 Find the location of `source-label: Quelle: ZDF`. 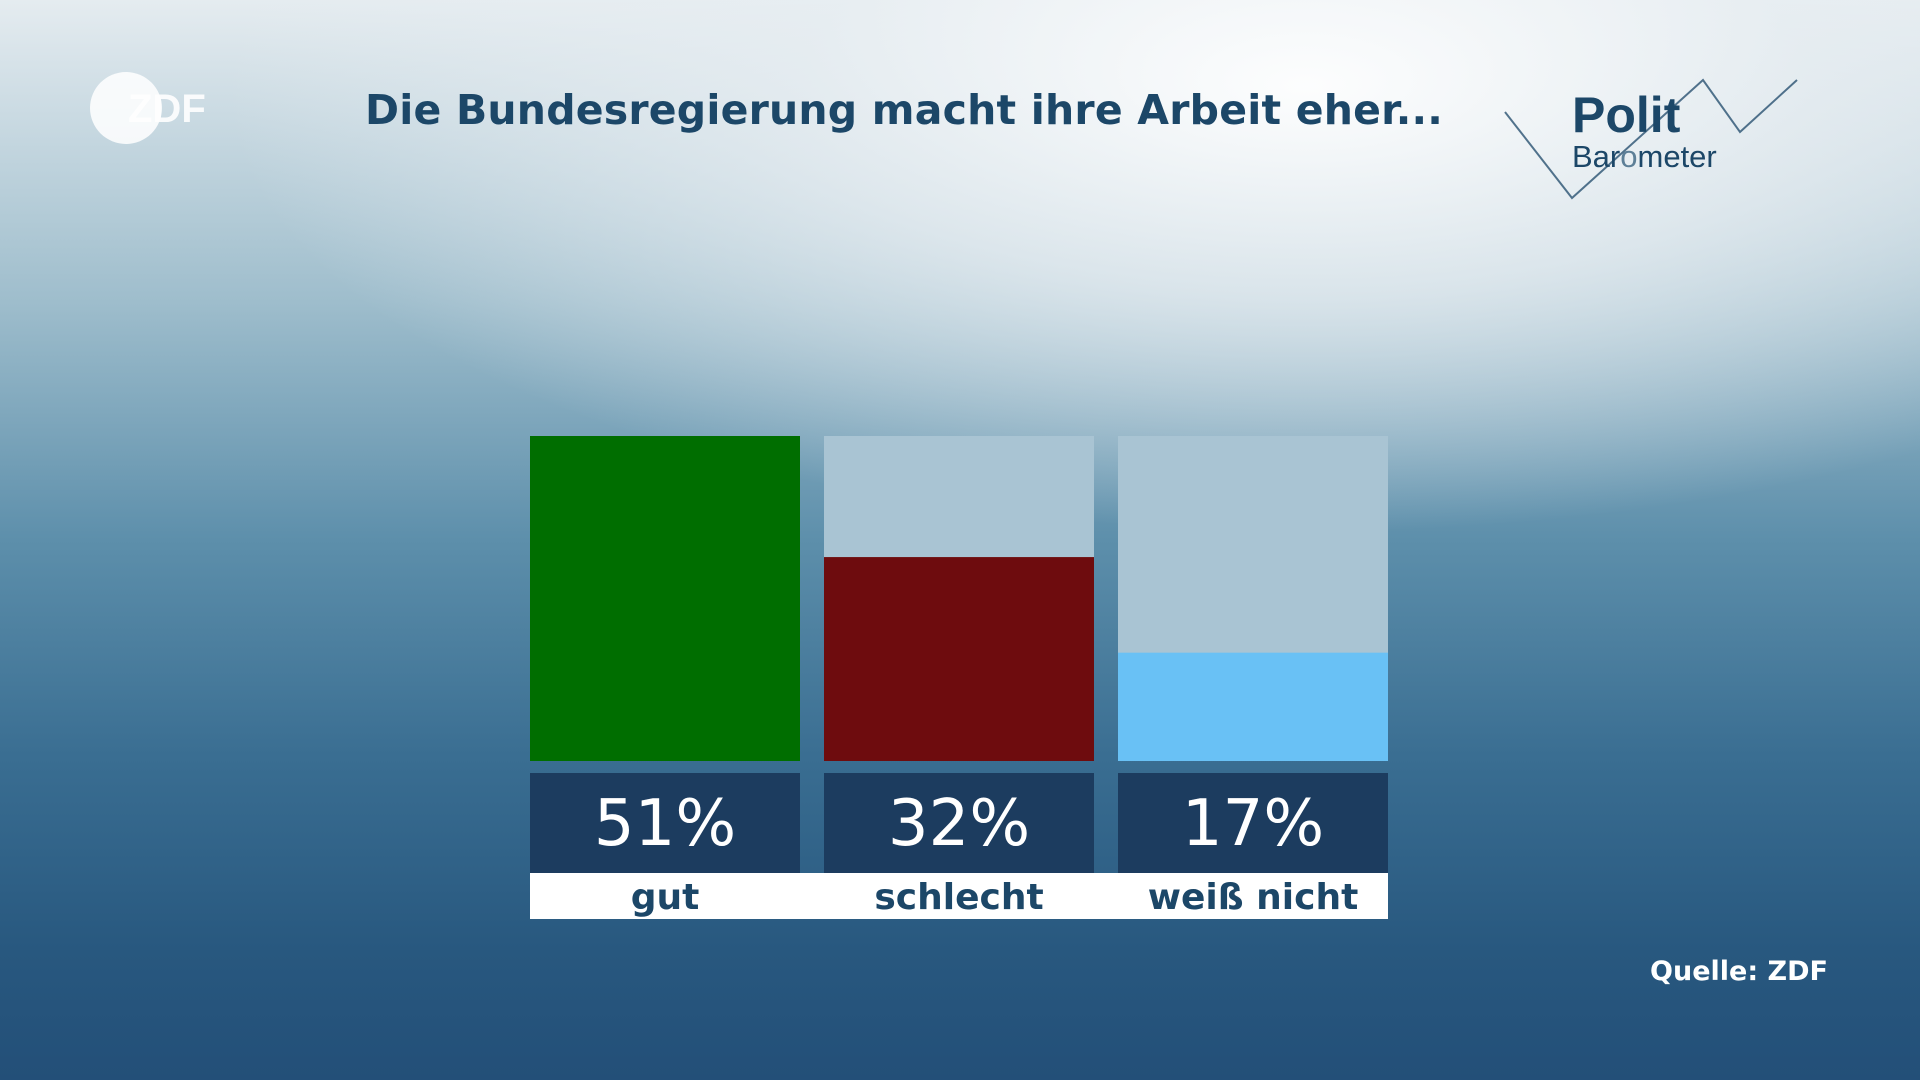

source-label: Quelle: ZDF is located at coordinates (1739, 971).